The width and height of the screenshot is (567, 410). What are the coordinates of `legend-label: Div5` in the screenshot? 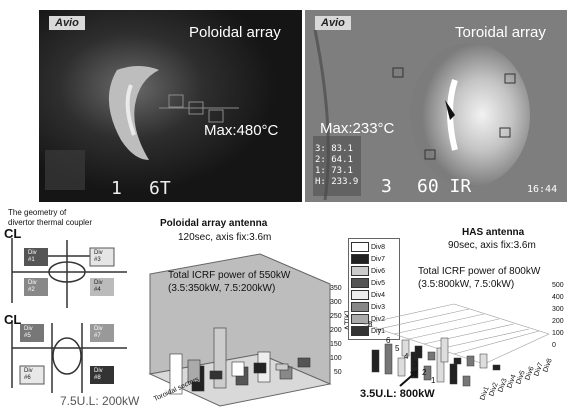 It's located at (378, 283).